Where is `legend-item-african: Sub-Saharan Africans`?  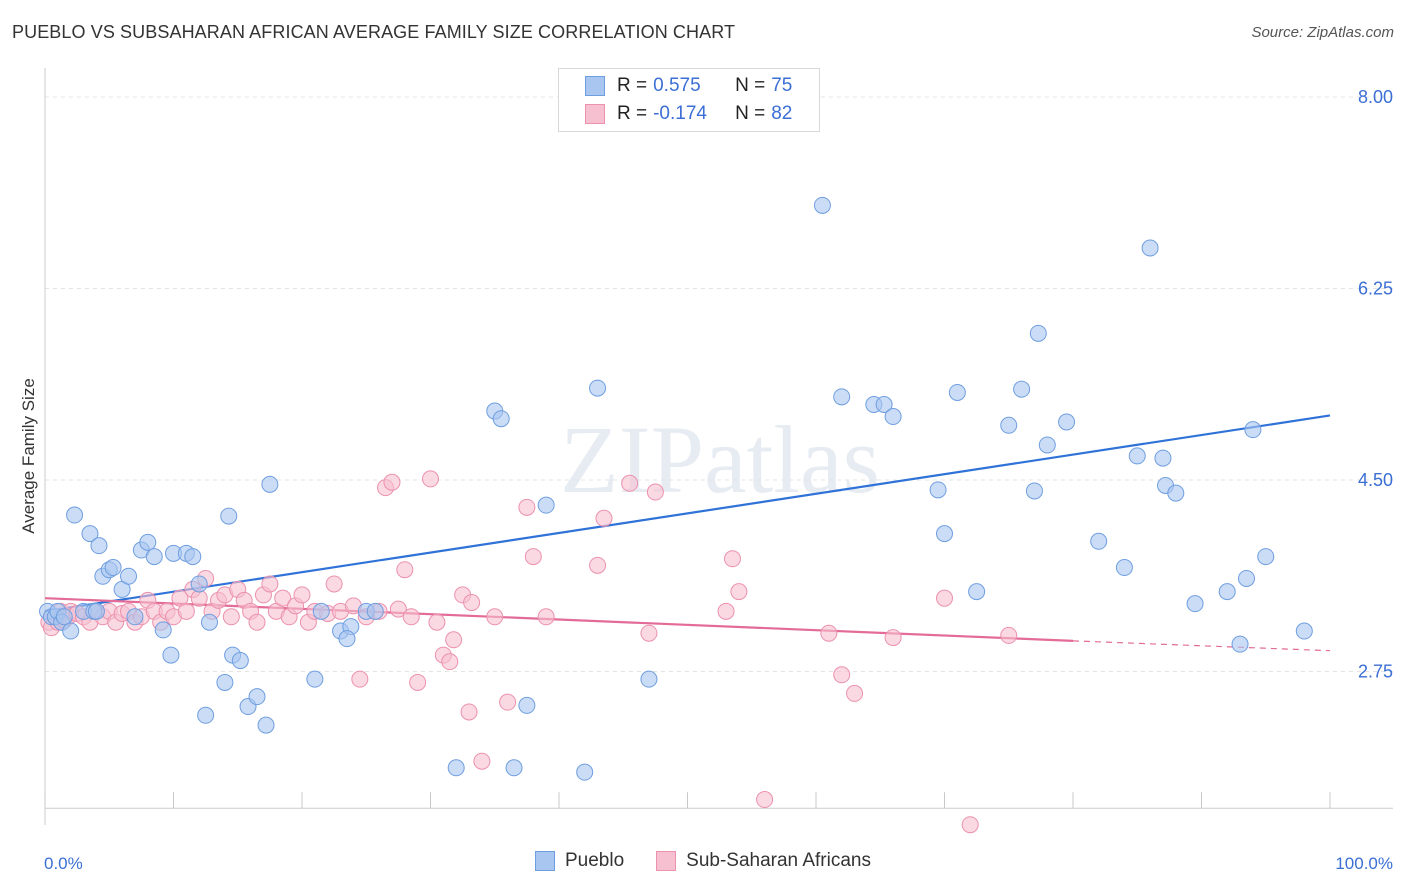
legend-item-african: Sub-Saharan Africans is located at coordinates (763, 861).